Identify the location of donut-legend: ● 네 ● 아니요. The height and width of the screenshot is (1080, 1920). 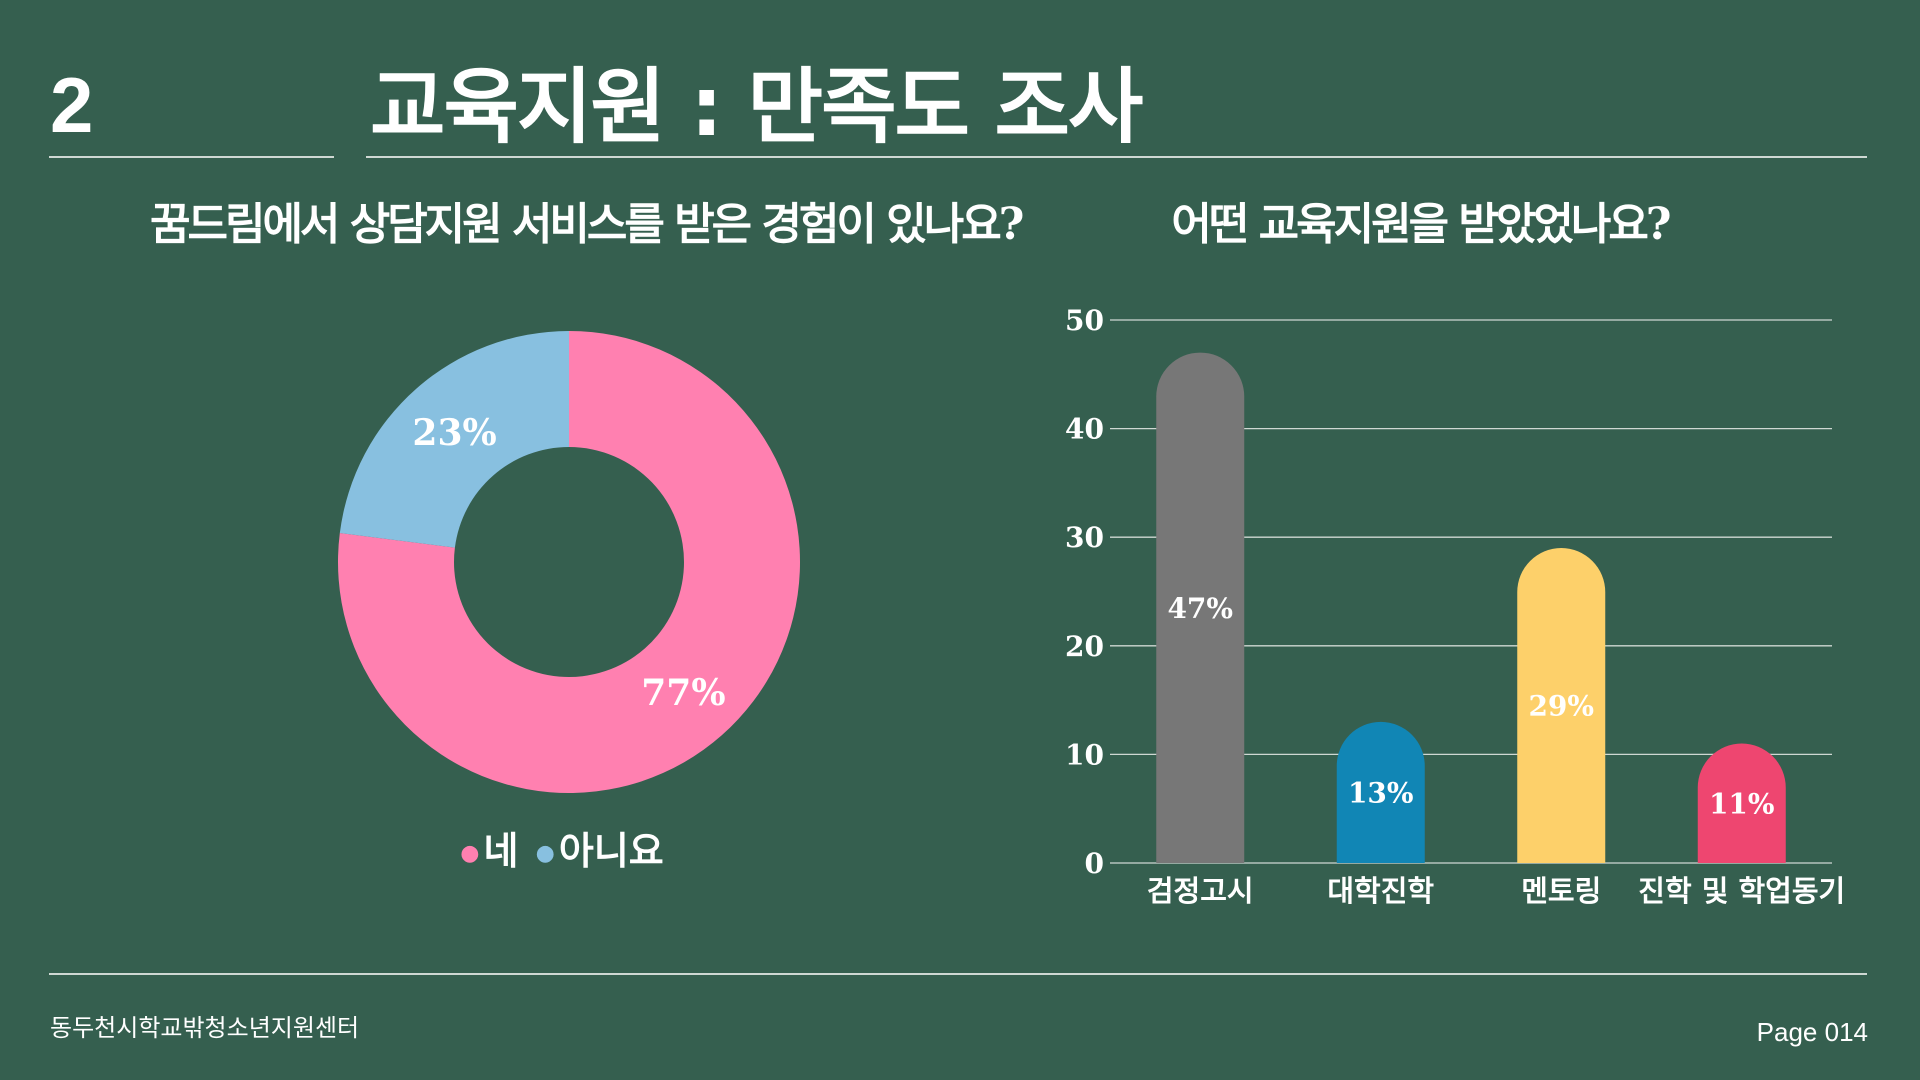
(560, 847).